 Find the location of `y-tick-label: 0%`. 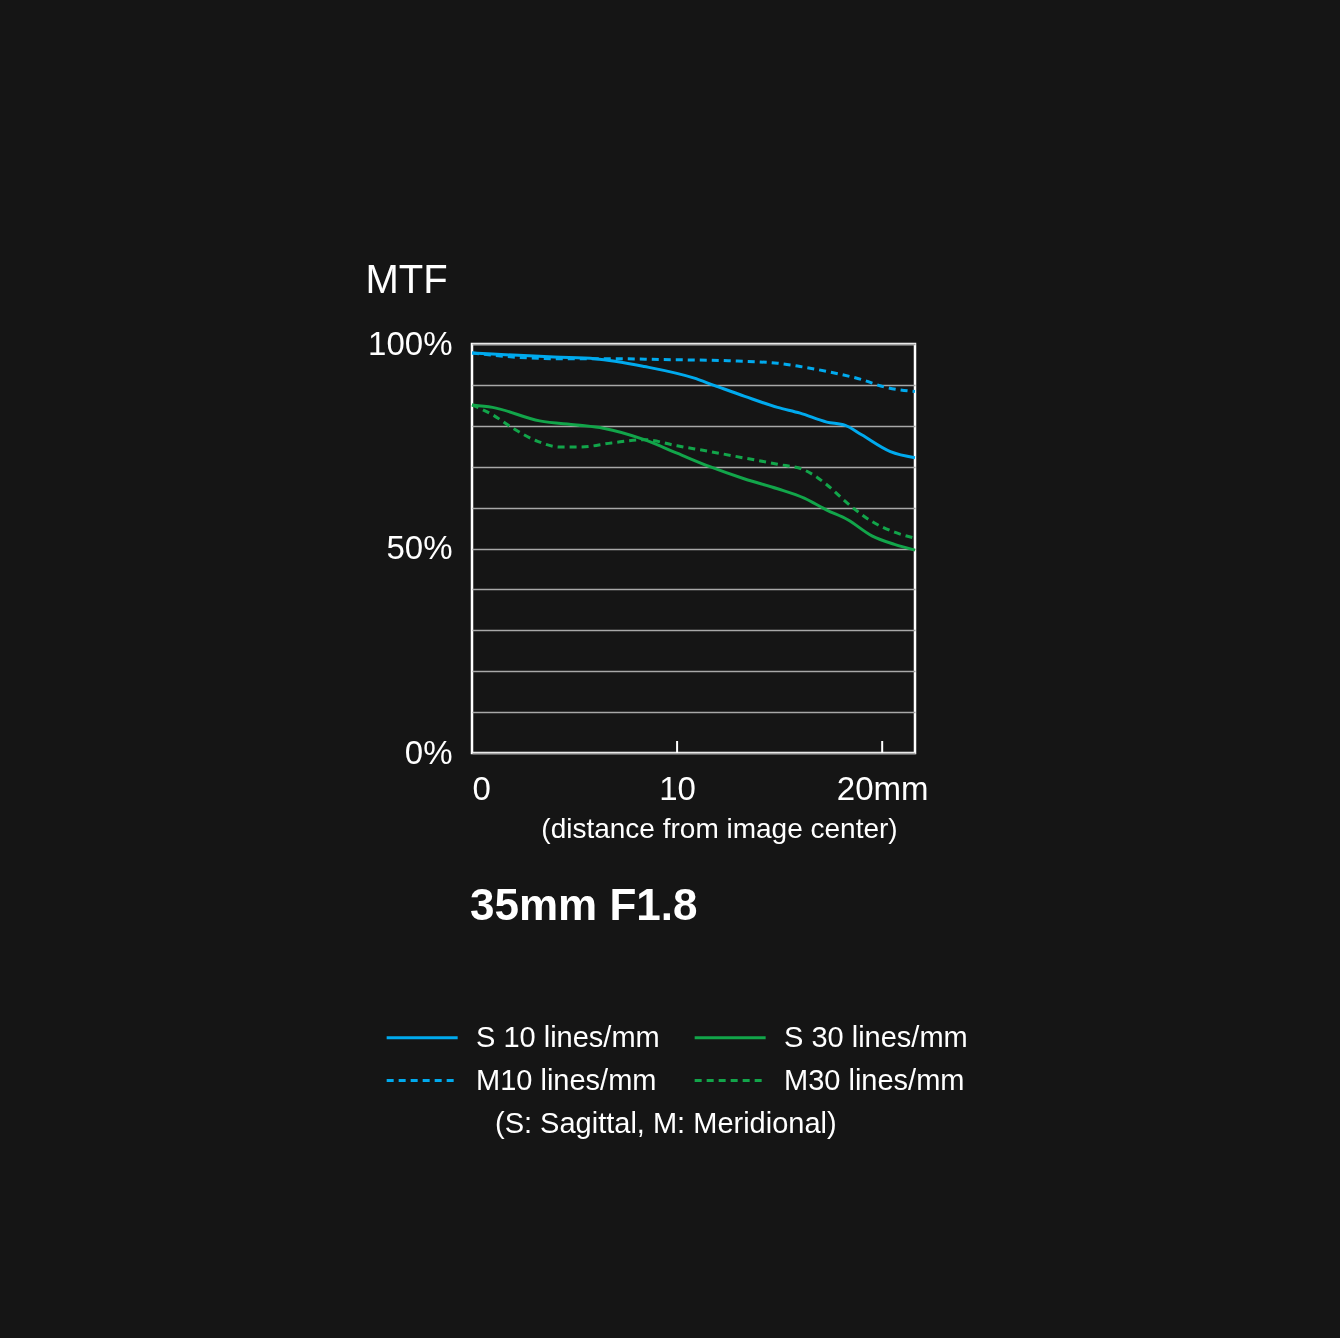

y-tick-label: 0% is located at coordinates (428, 752).